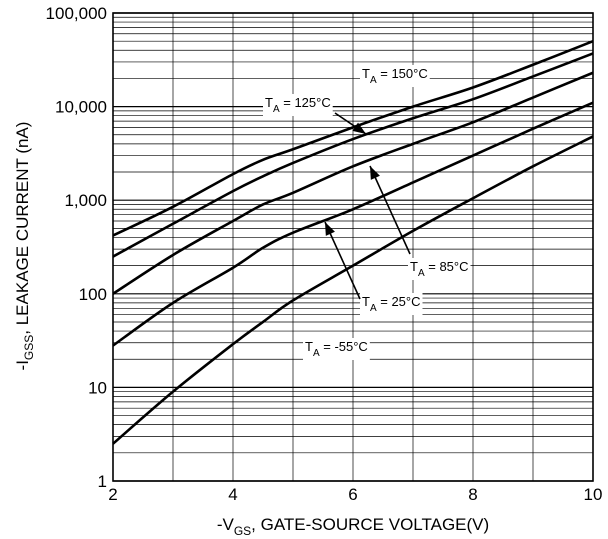 The width and height of the screenshot is (608, 539). I want to click on y-axis-title: -IGSS, LEAKAGE CURRENT (nA), so click(24, 246).